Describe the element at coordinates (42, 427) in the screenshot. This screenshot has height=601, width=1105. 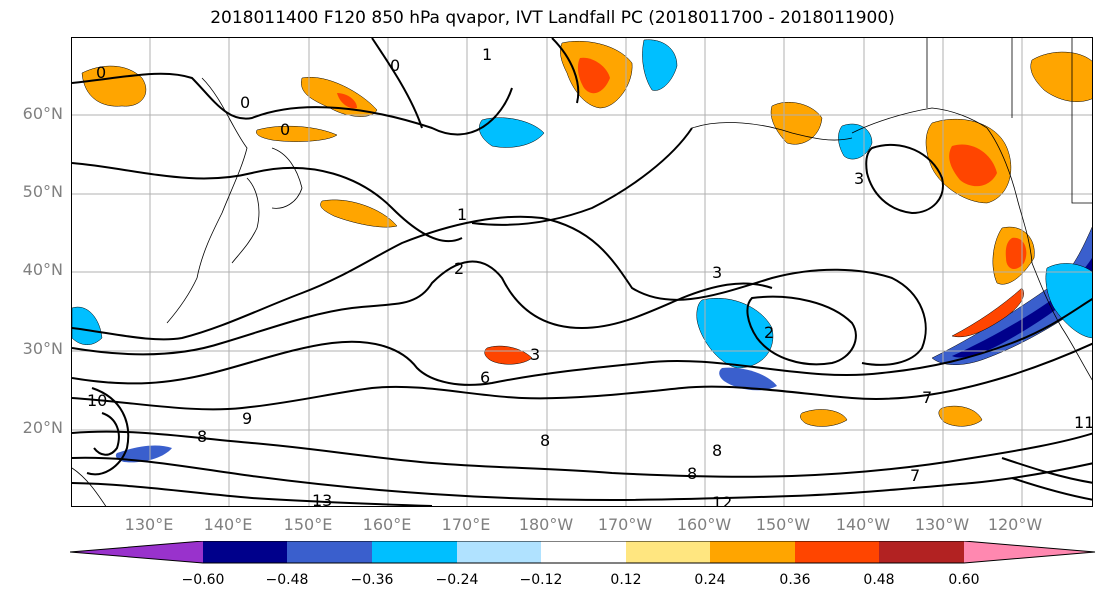
I see `lat-label-20n: 20°N` at that location.